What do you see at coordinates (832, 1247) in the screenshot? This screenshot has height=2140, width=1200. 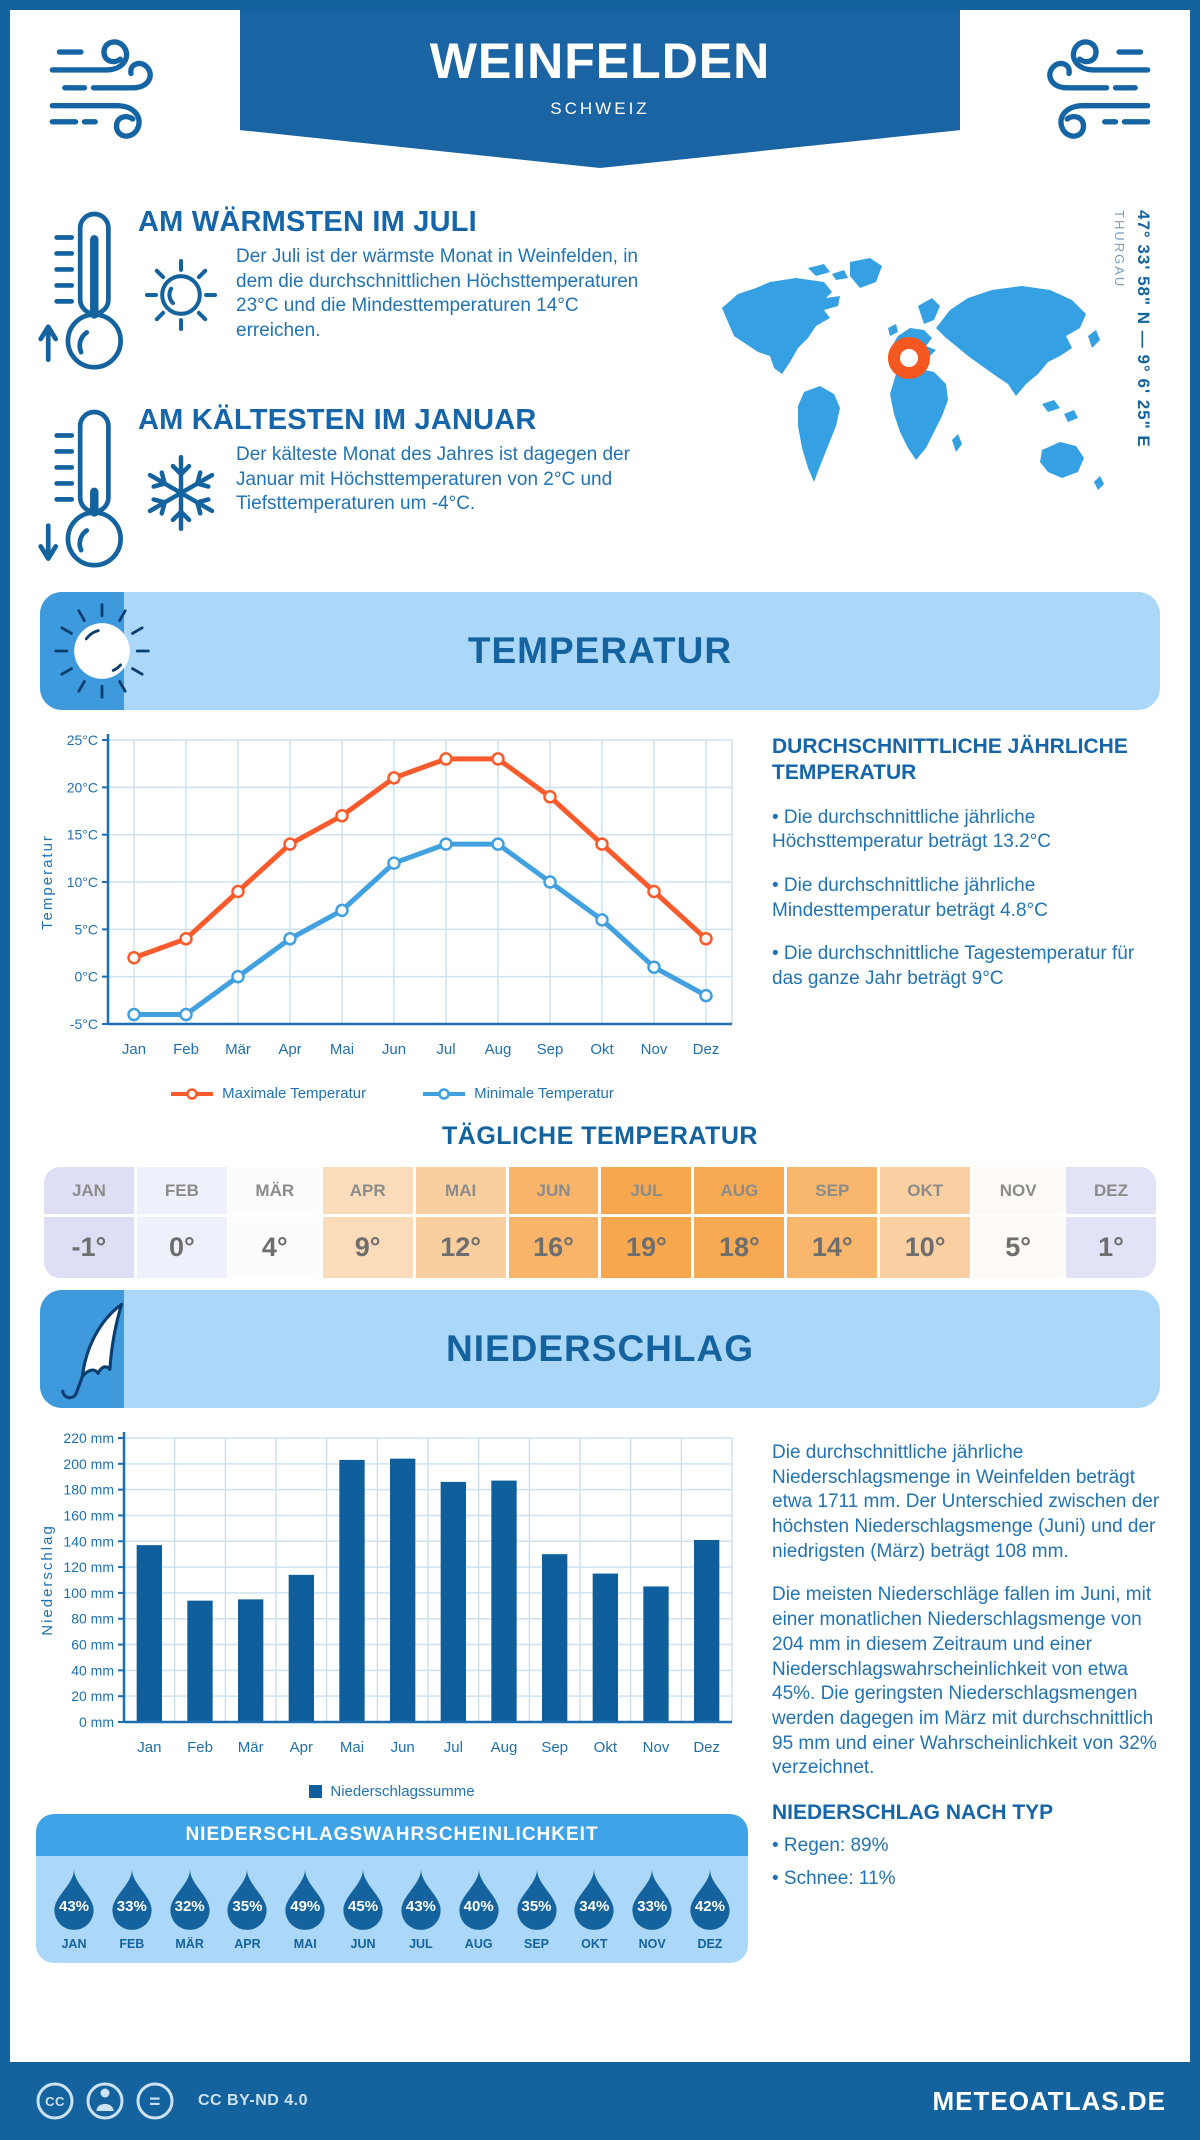 I see `daily-temperature-value: 14°` at bounding box center [832, 1247].